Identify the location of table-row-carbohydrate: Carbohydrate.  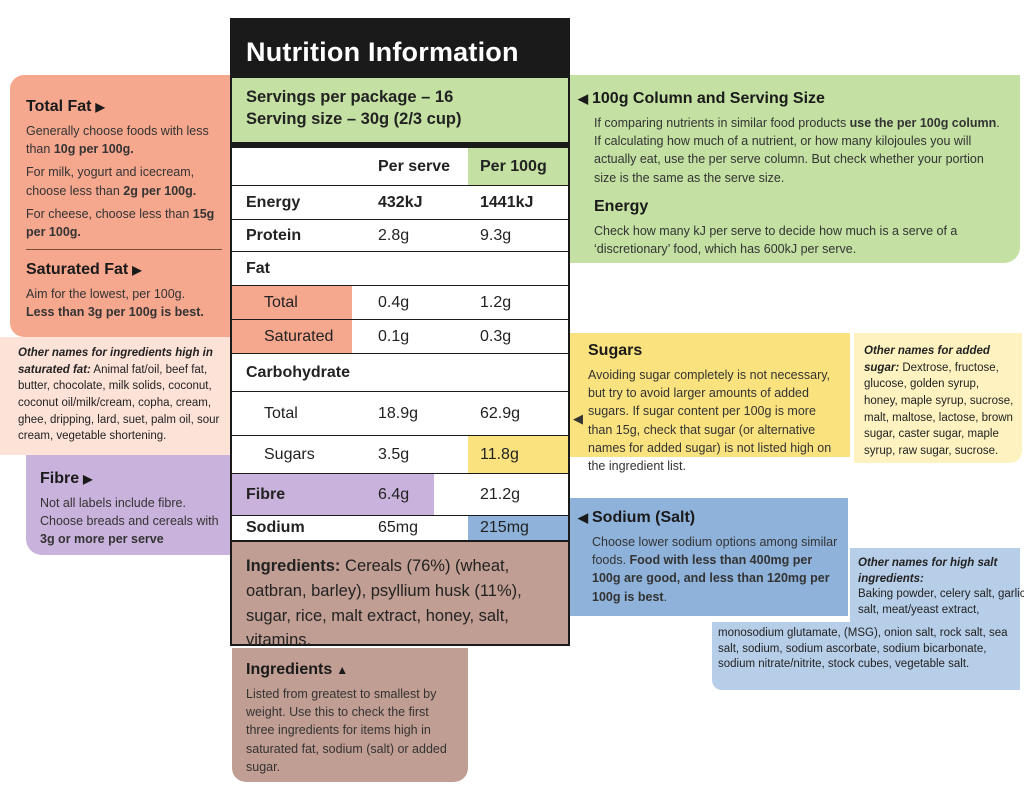
(400, 373).